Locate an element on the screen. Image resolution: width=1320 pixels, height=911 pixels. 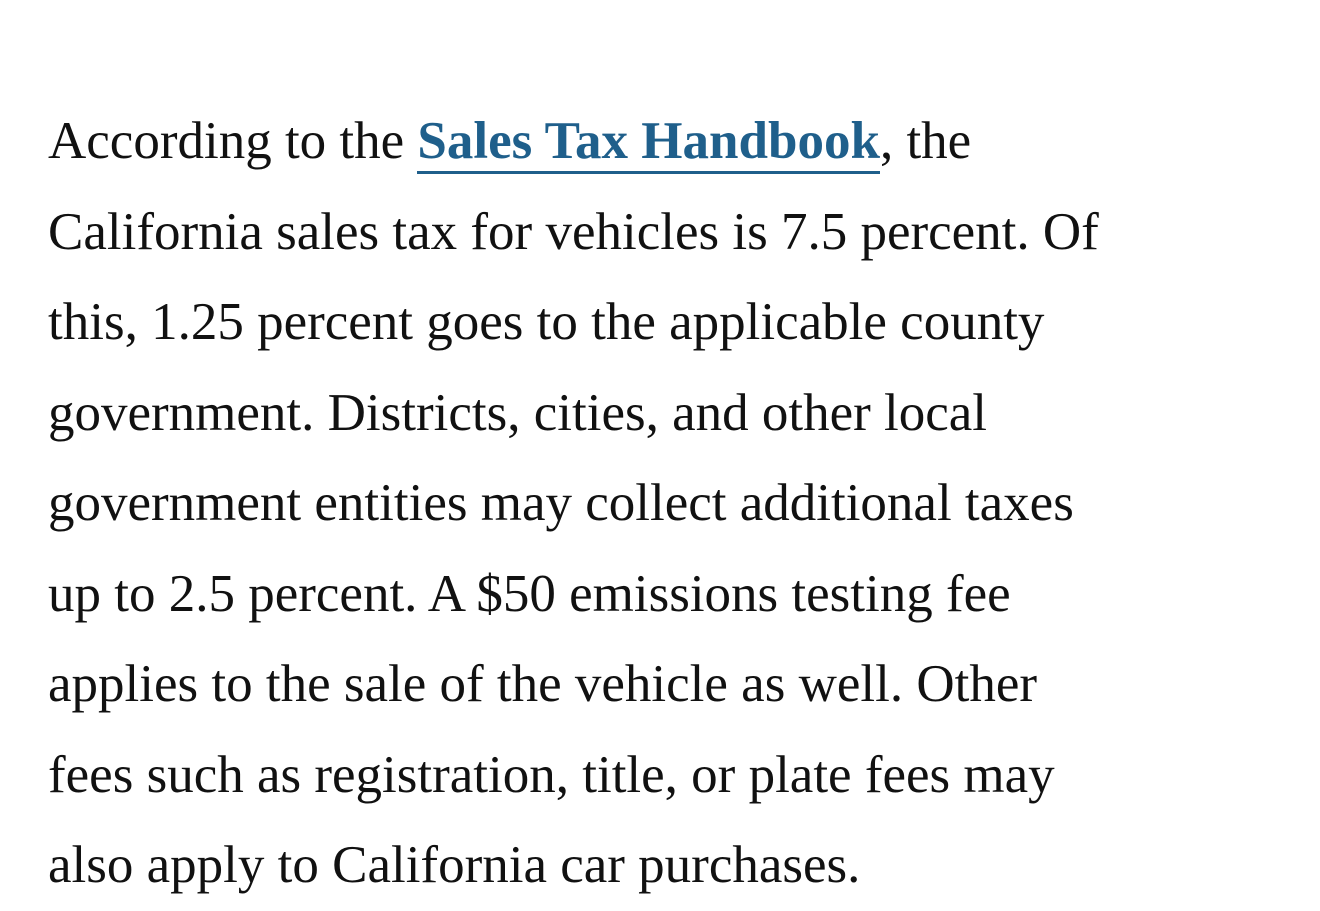
paragraph-line: According to the Sales Tax Handbook, the is located at coordinates (573, 141).